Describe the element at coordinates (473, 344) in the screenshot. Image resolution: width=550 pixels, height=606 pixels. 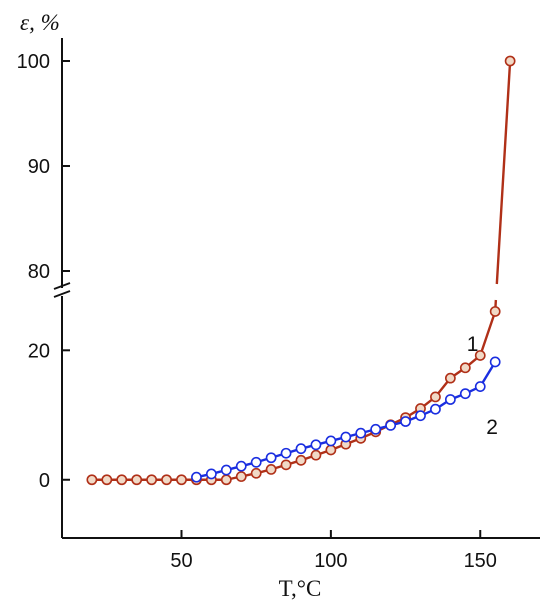
I see `series-label-1: 1` at that location.